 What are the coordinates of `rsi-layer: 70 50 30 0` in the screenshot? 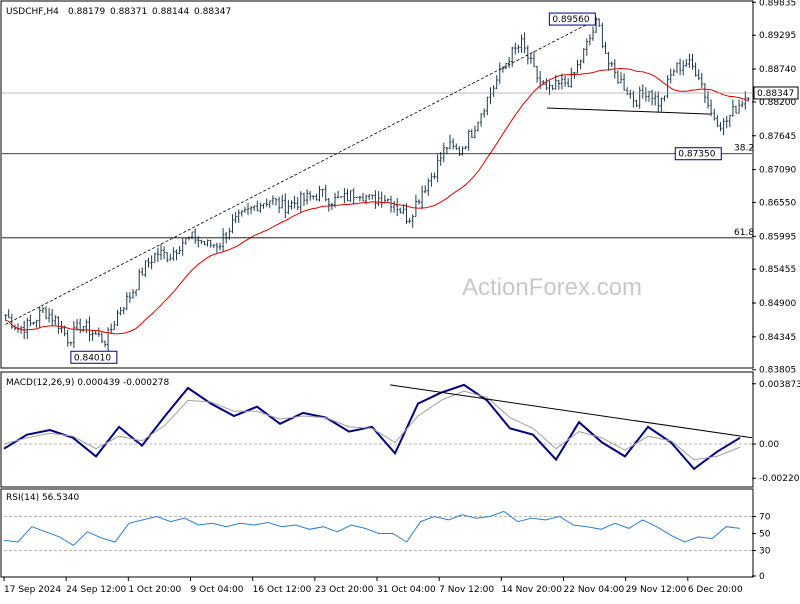 It's located at (387, 546).